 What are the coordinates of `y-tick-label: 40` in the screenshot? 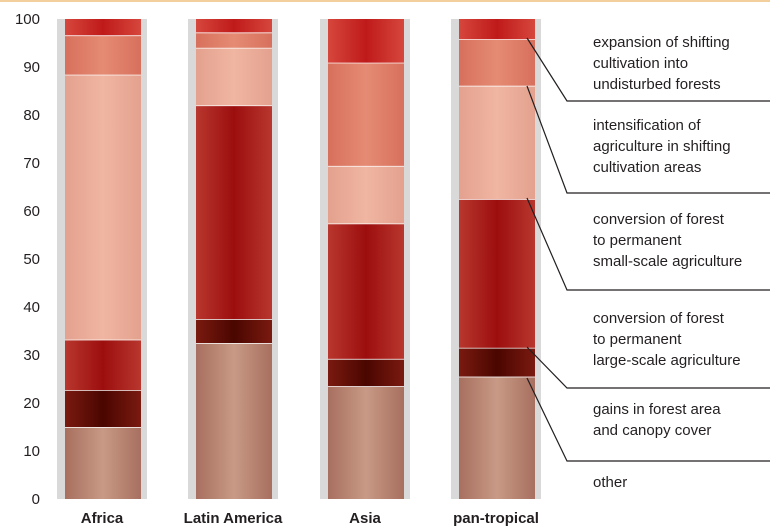 It's located at (31, 307).